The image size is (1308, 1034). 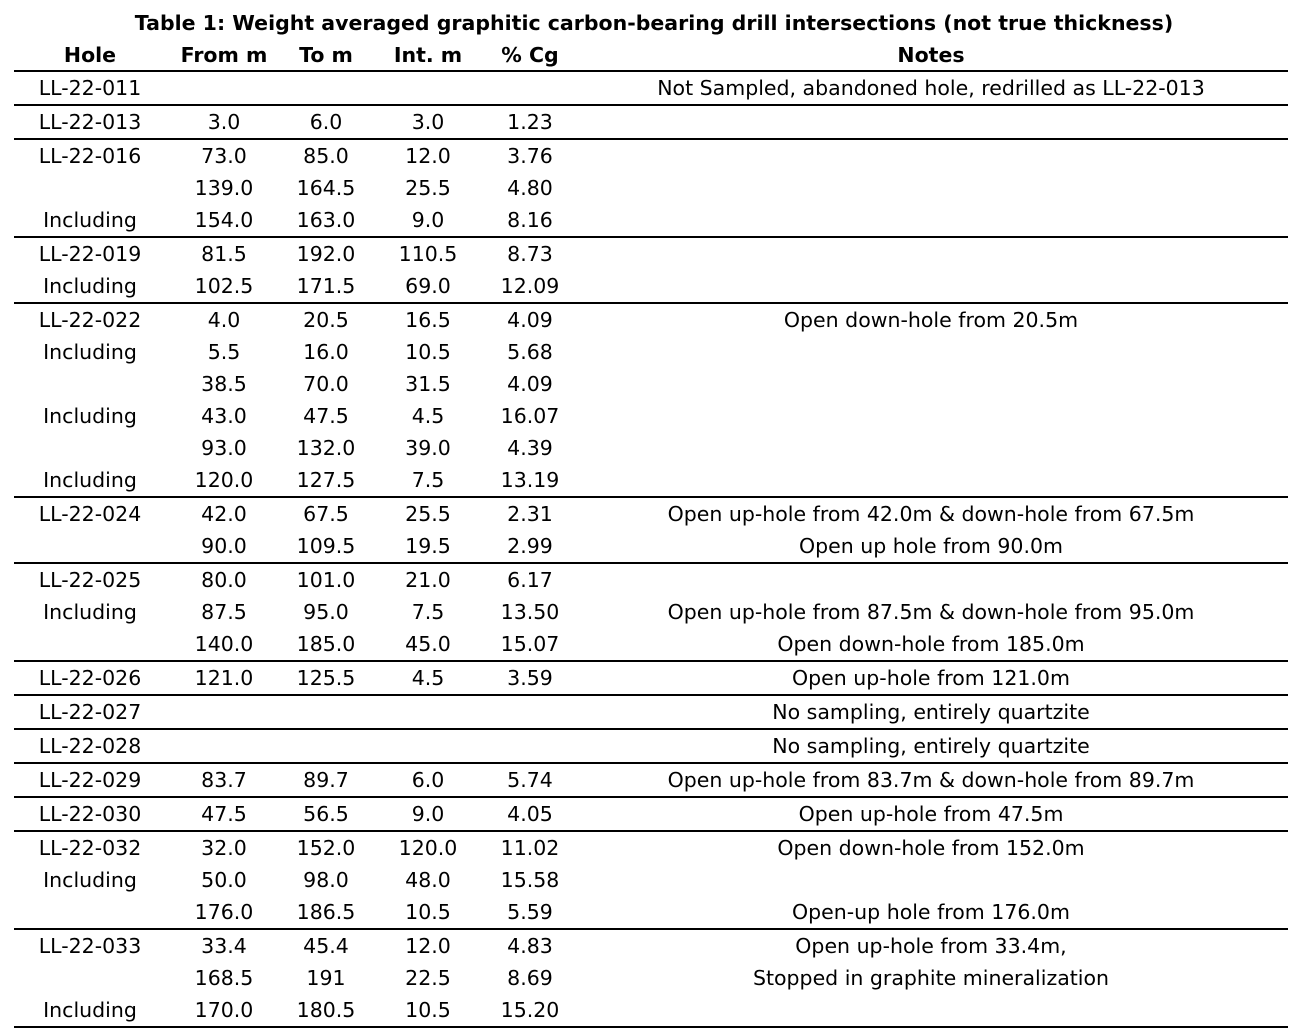 What do you see at coordinates (224, 848) in the screenshot?
I see `cell-from: 32.0` at bounding box center [224, 848].